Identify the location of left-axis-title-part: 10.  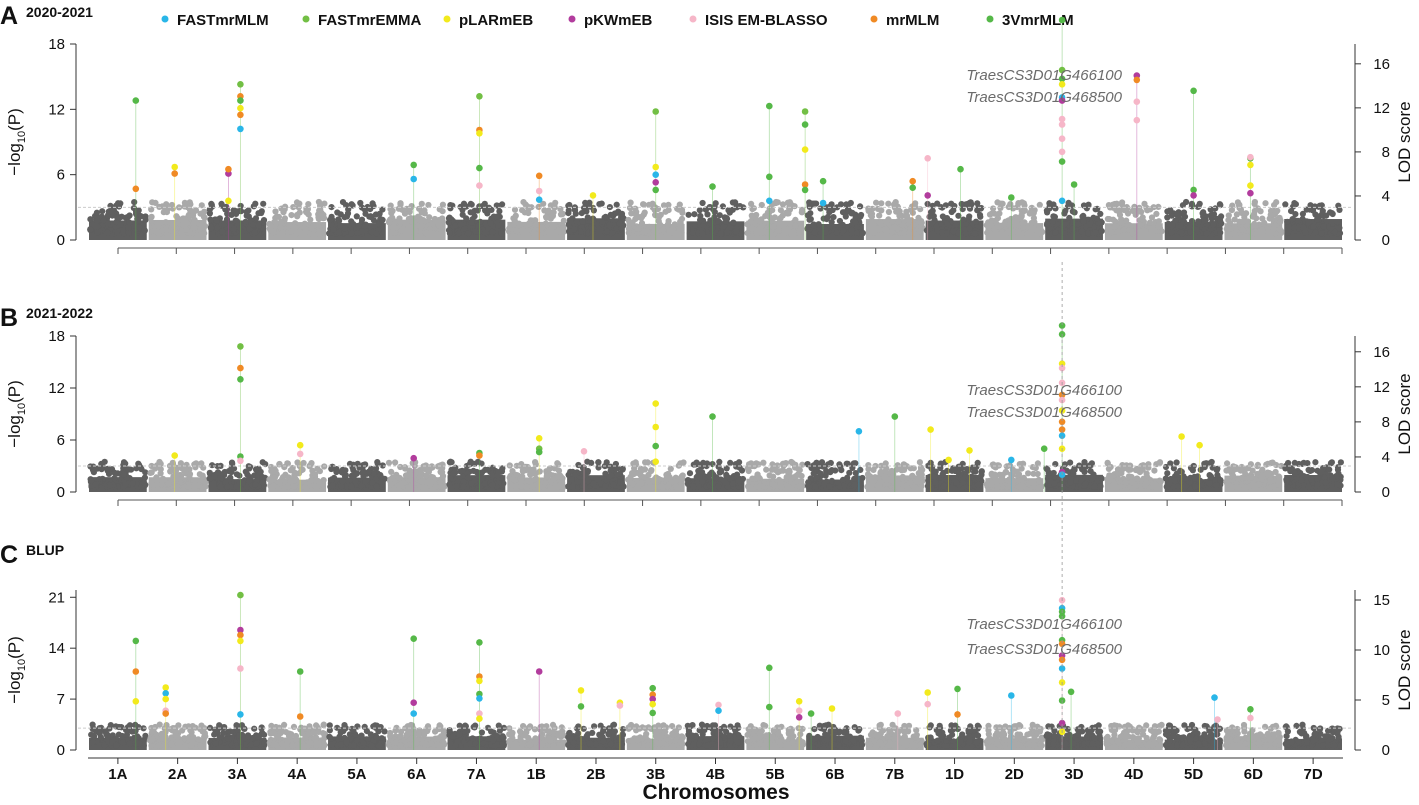
(22, 665).